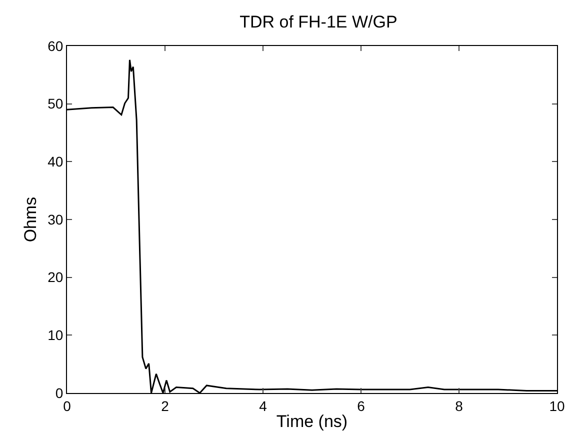  I want to click on y-tick-label: 20, so click(56, 277).